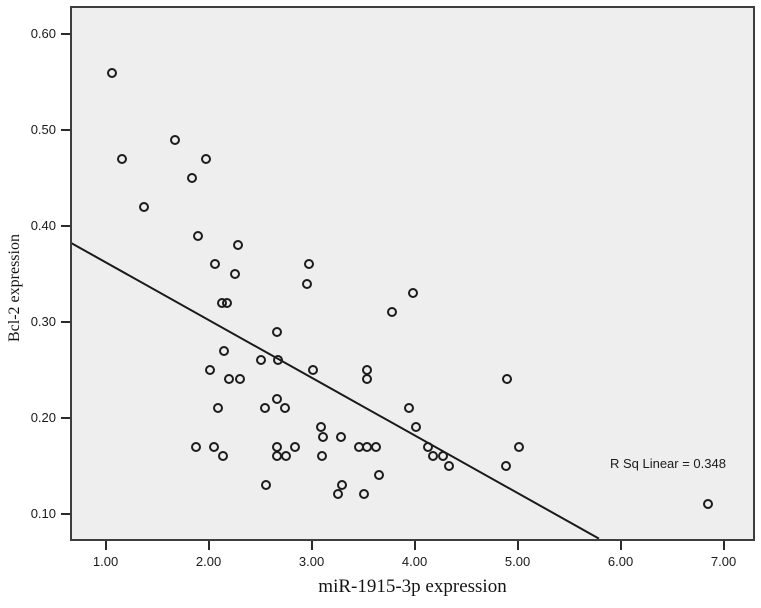 The height and width of the screenshot is (608, 761). Describe the element at coordinates (43, 321) in the screenshot. I see `y-tick-label: 0.30` at that location.